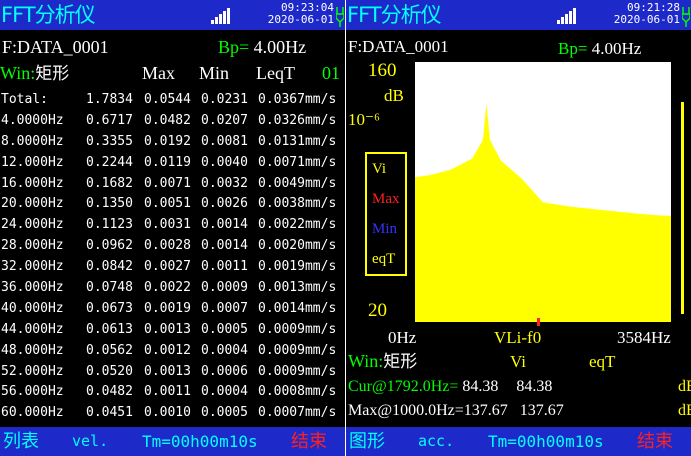  I want to click on cell-min: 0.0026, so click(224, 204).